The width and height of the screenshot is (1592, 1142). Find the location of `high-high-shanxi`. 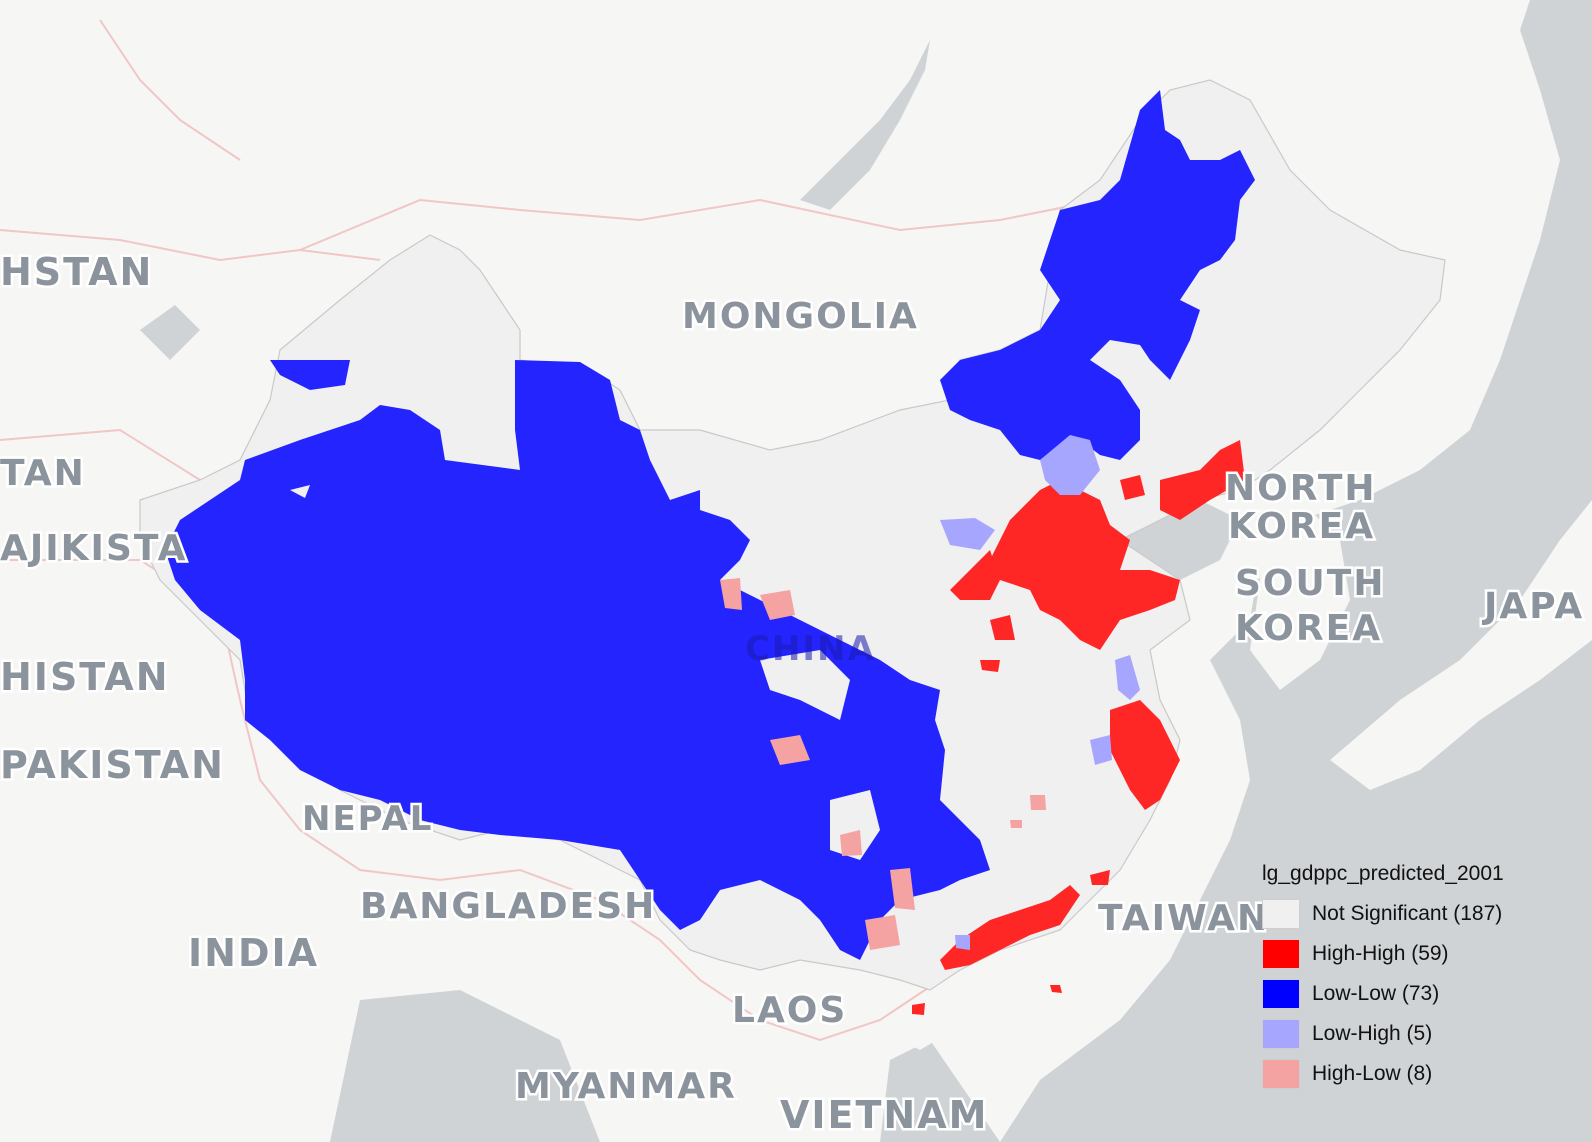

high-high-shanxi is located at coordinates (975, 575).